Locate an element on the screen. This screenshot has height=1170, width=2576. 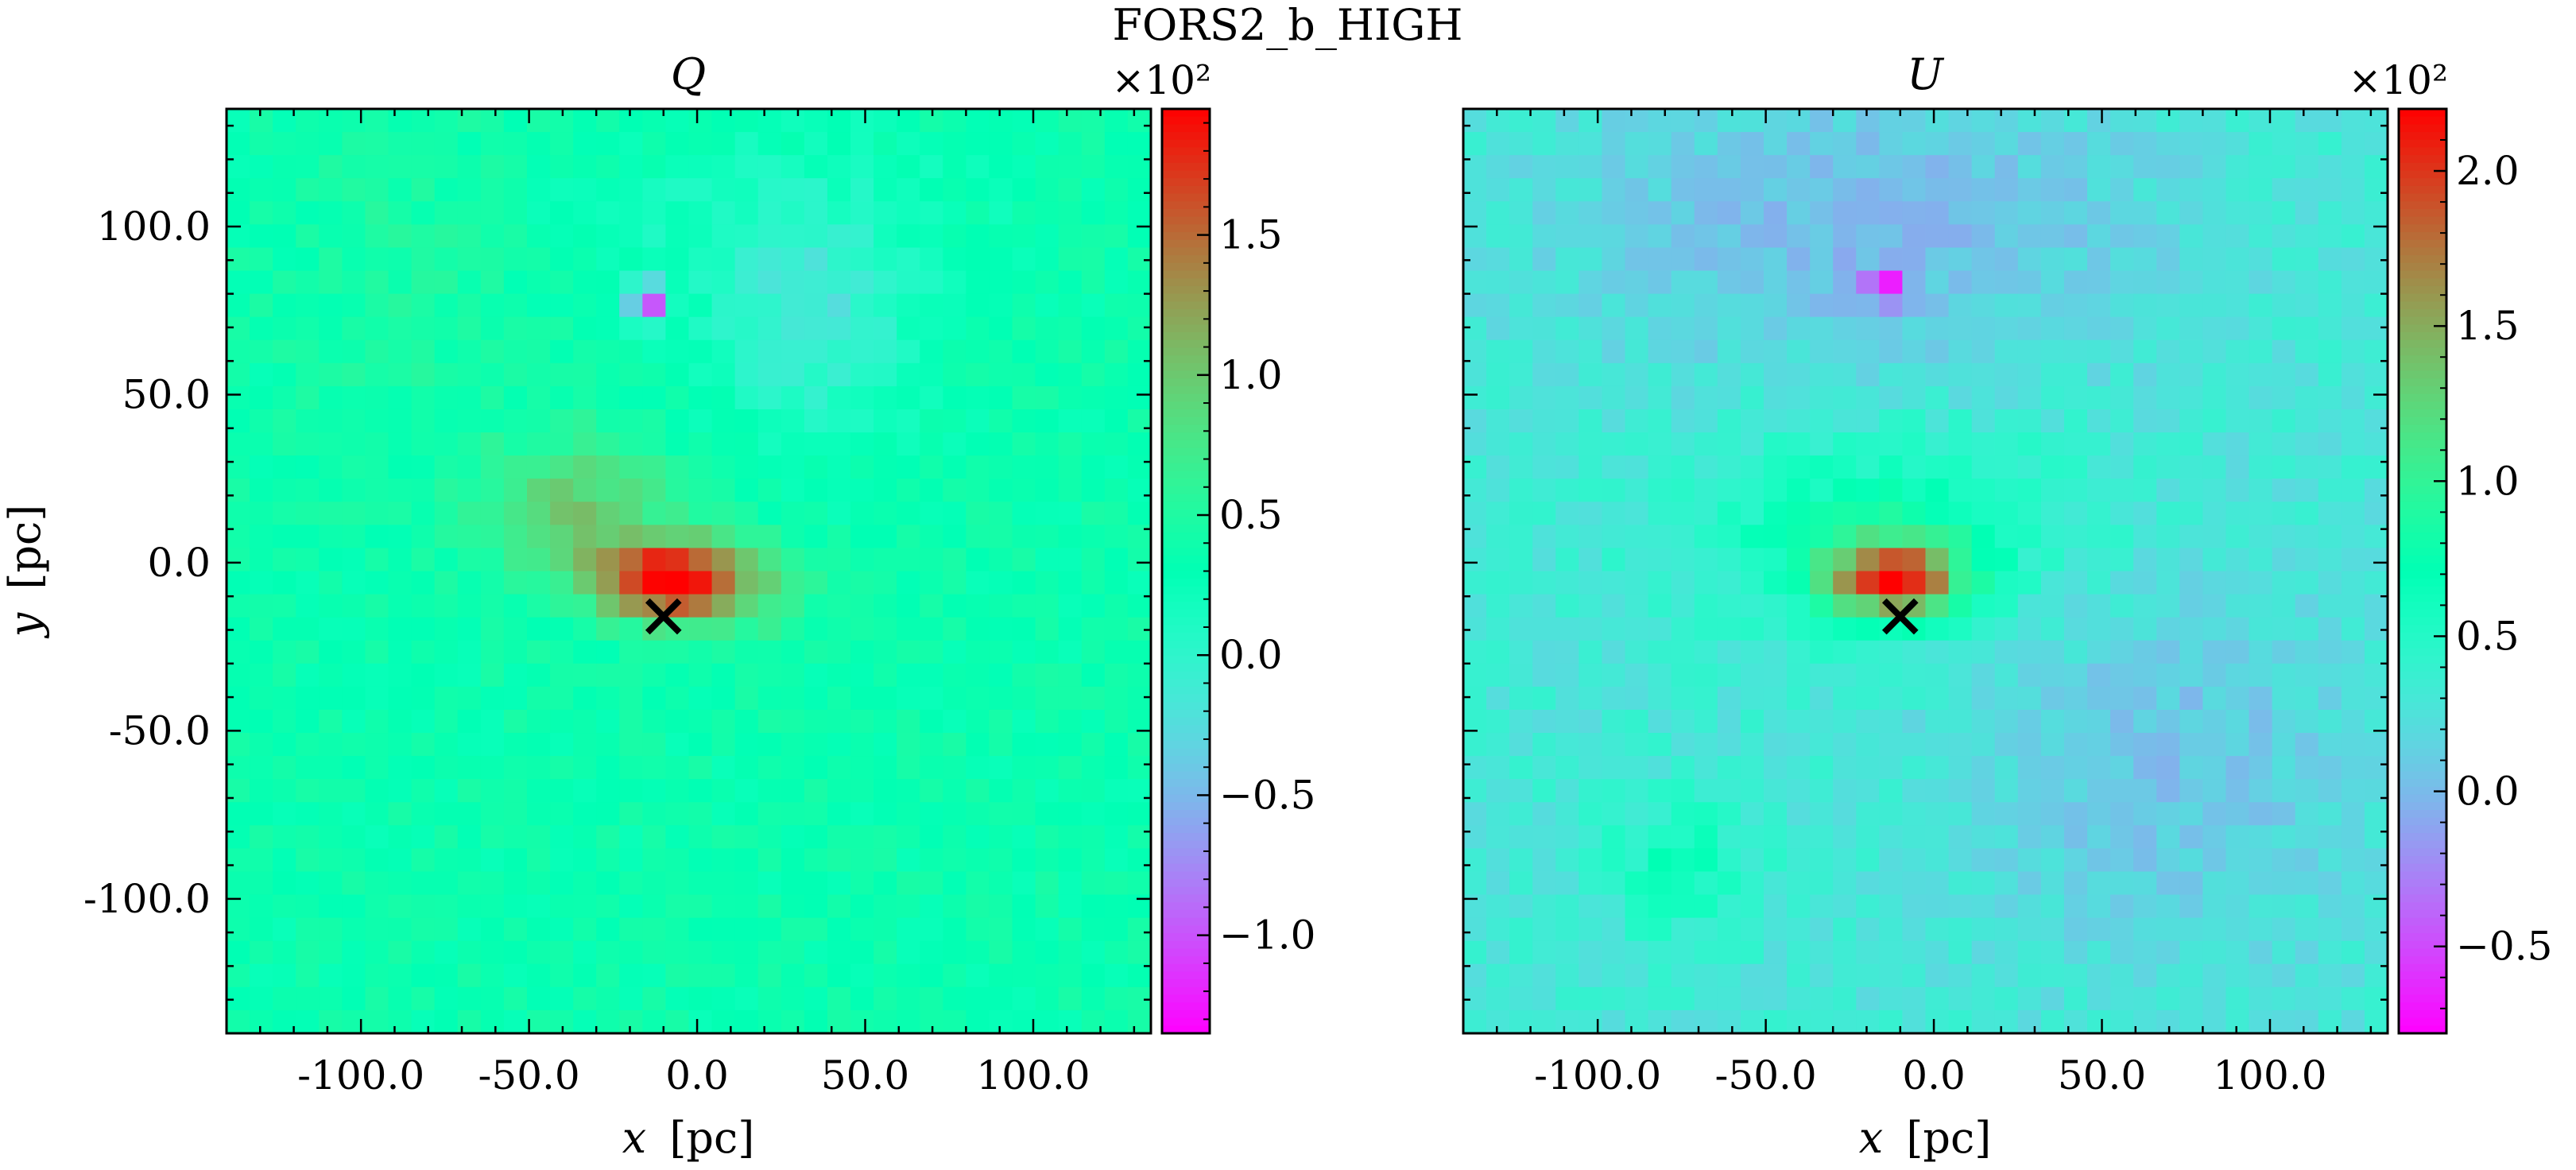
y-tick-label: -100.0 is located at coordinates (147, 899).